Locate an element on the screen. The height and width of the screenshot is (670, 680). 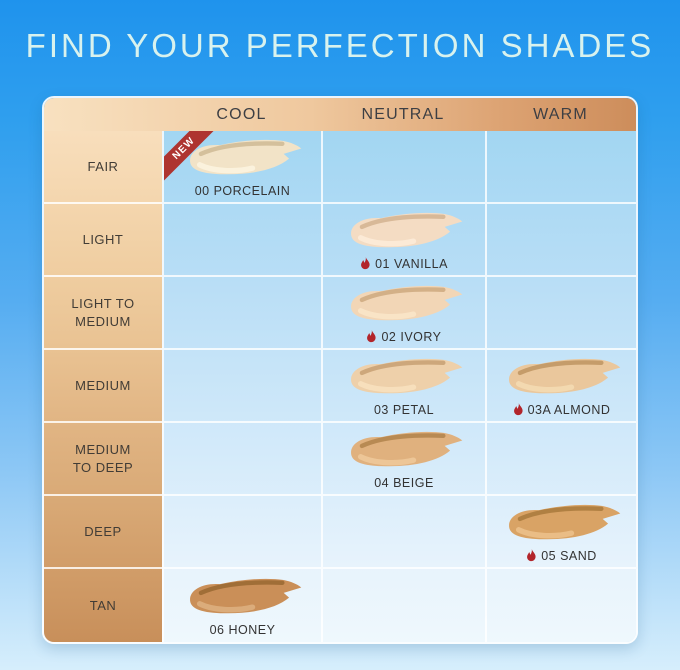
cell-tan-neutral is located at coordinates (403, 605).